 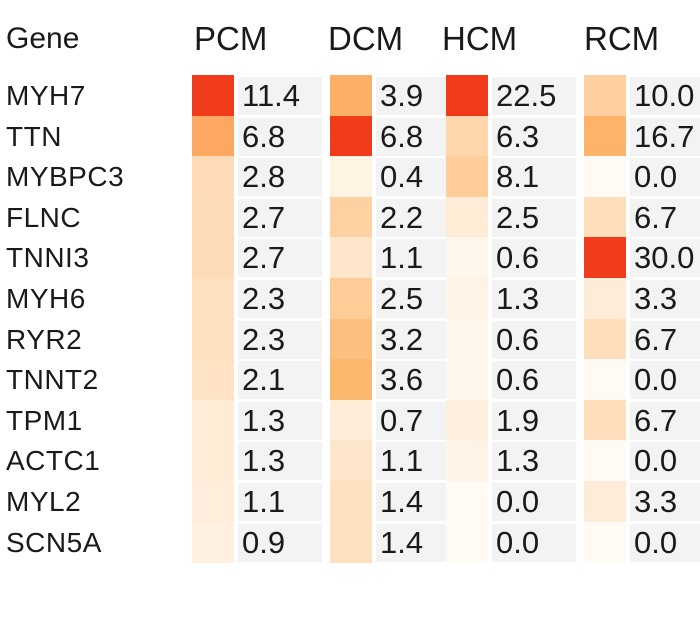 I want to click on column-header-rcm: RCM, so click(x=621, y=39).